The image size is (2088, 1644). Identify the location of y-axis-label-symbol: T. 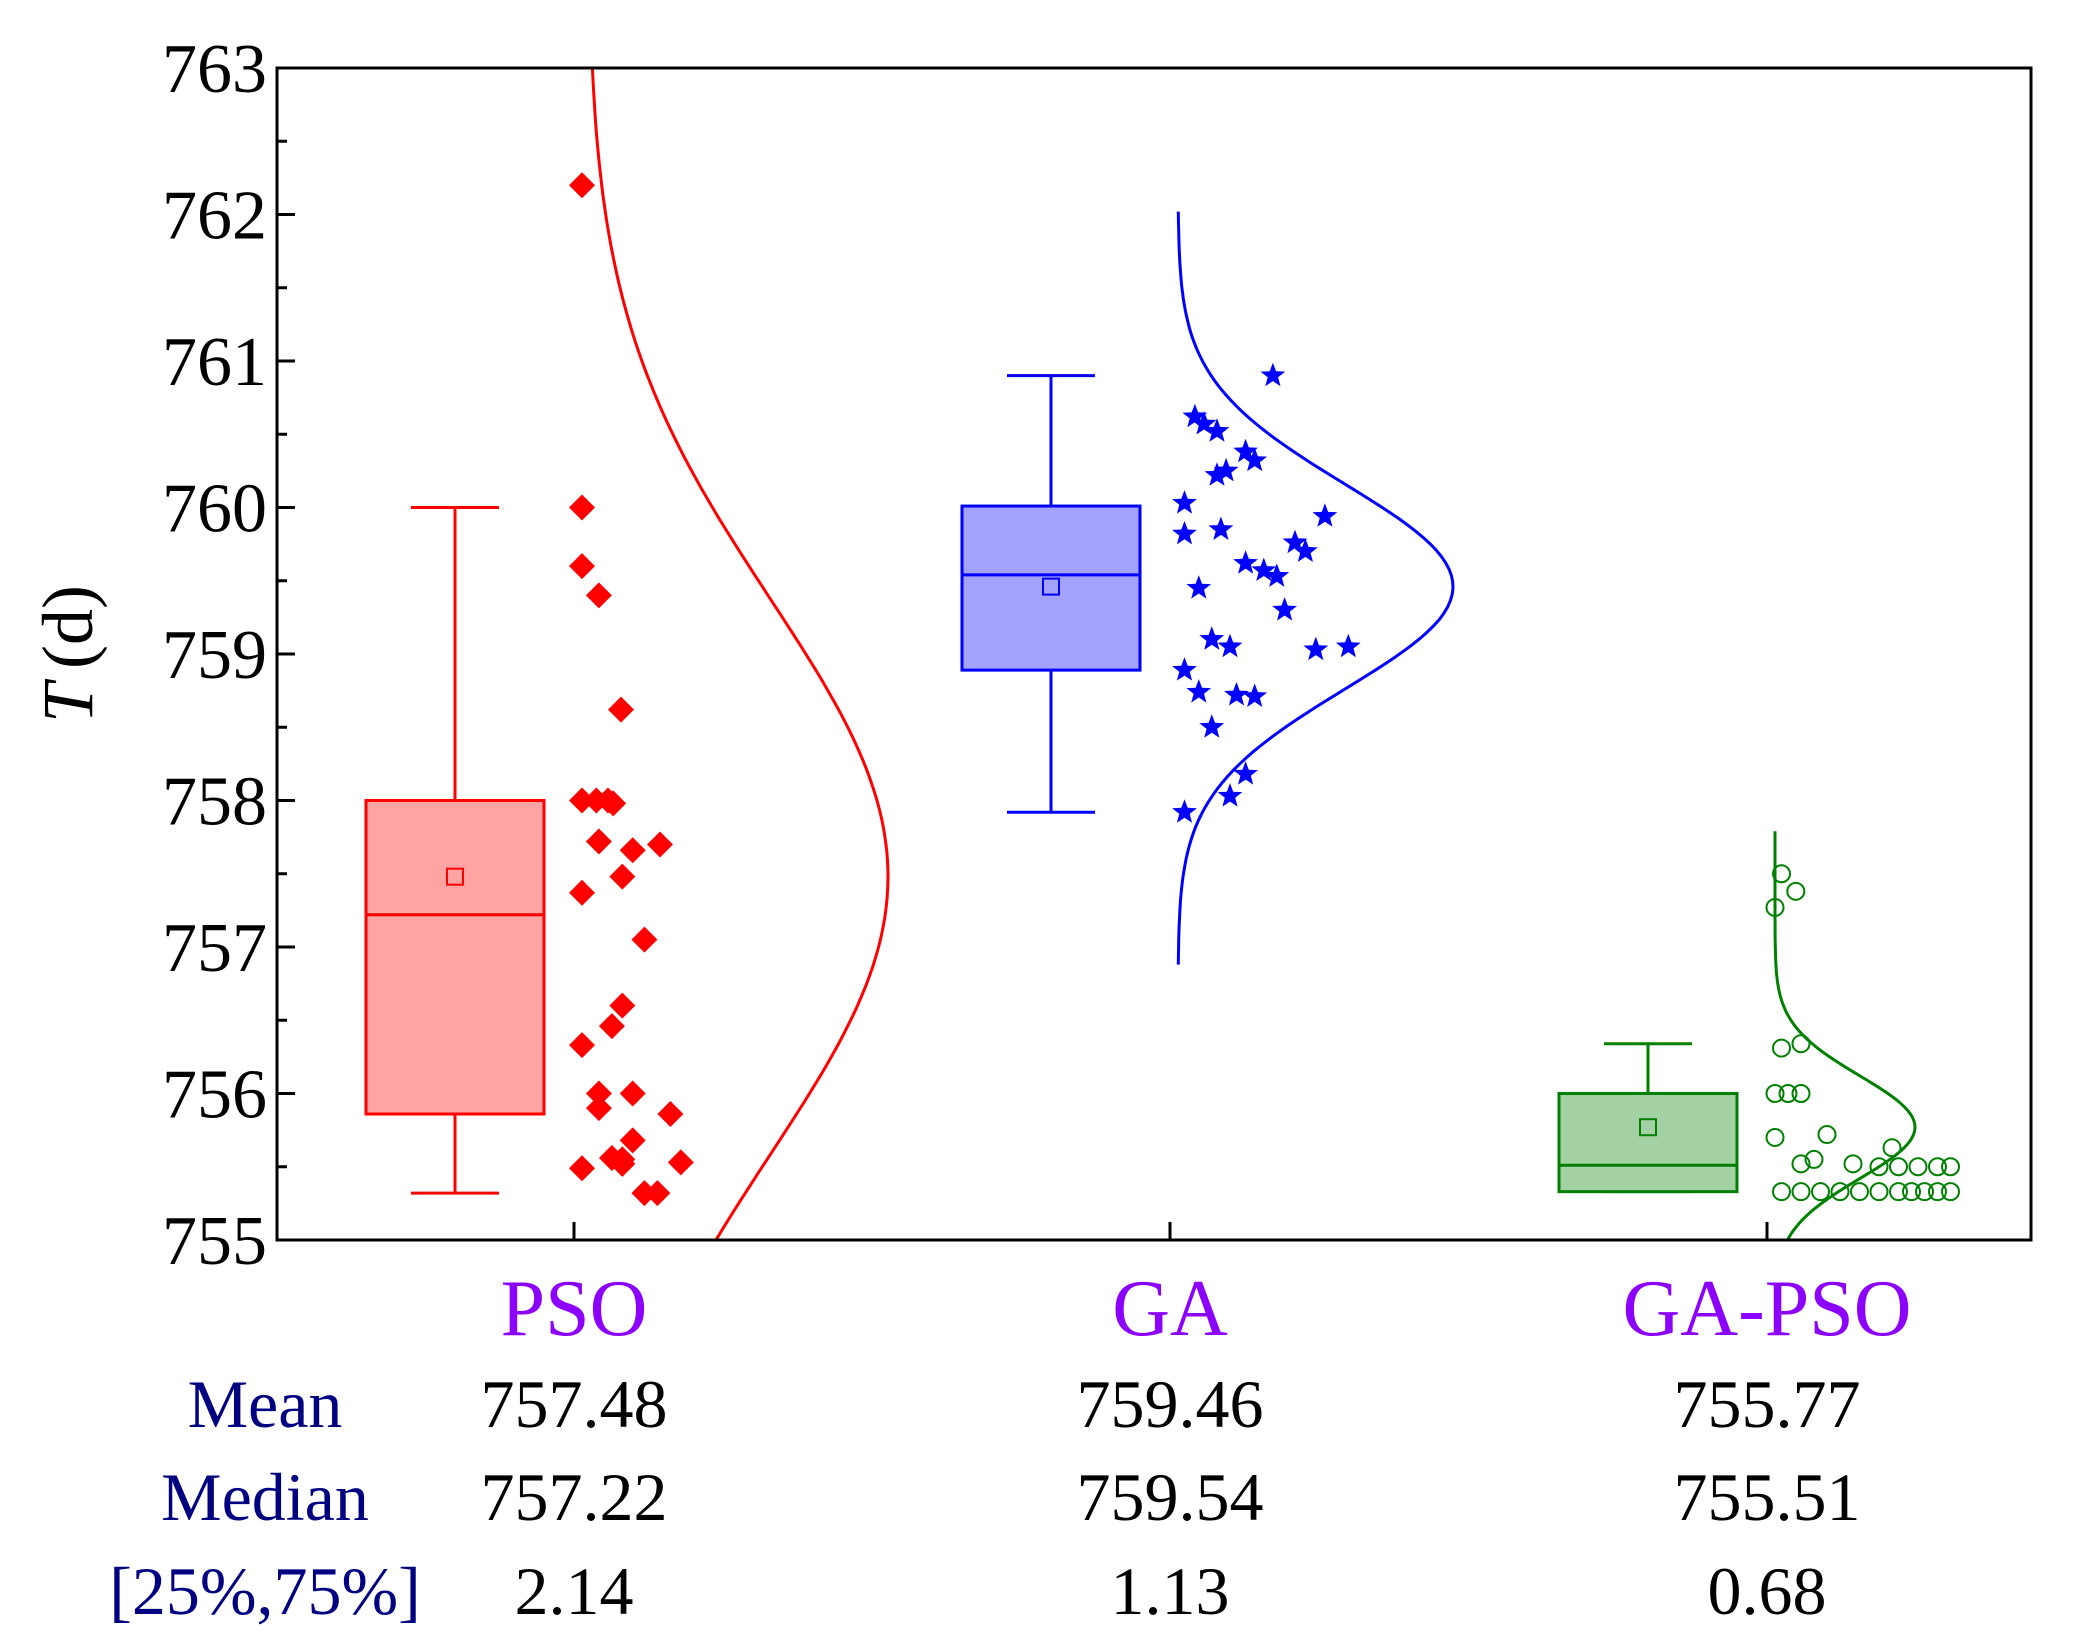
(68, 700).